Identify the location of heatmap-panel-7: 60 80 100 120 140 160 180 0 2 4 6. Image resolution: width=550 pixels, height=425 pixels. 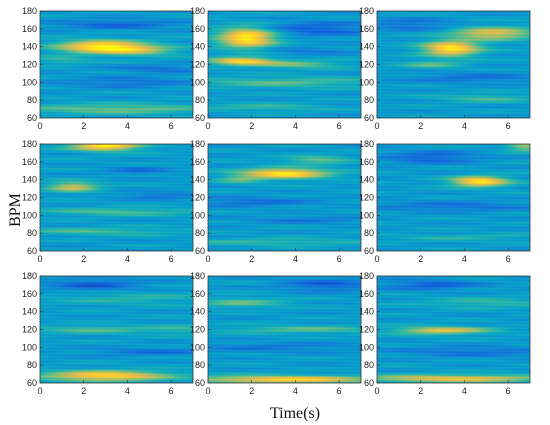
(108, 333).